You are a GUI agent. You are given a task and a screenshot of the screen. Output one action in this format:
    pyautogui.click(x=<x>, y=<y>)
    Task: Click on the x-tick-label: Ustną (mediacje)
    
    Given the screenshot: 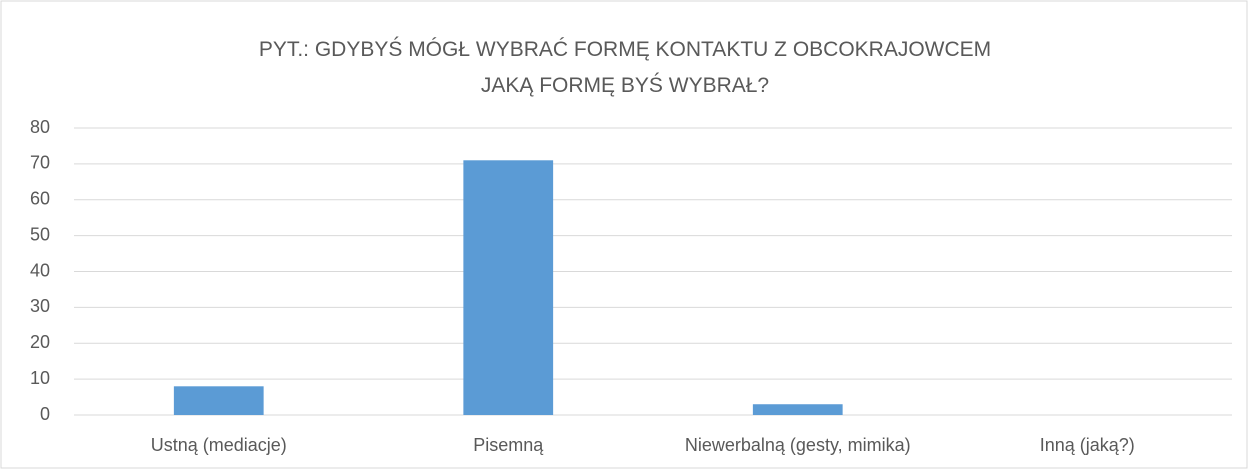 What is the action you would take?
    pyautogui.click(x=219, y=445)
    